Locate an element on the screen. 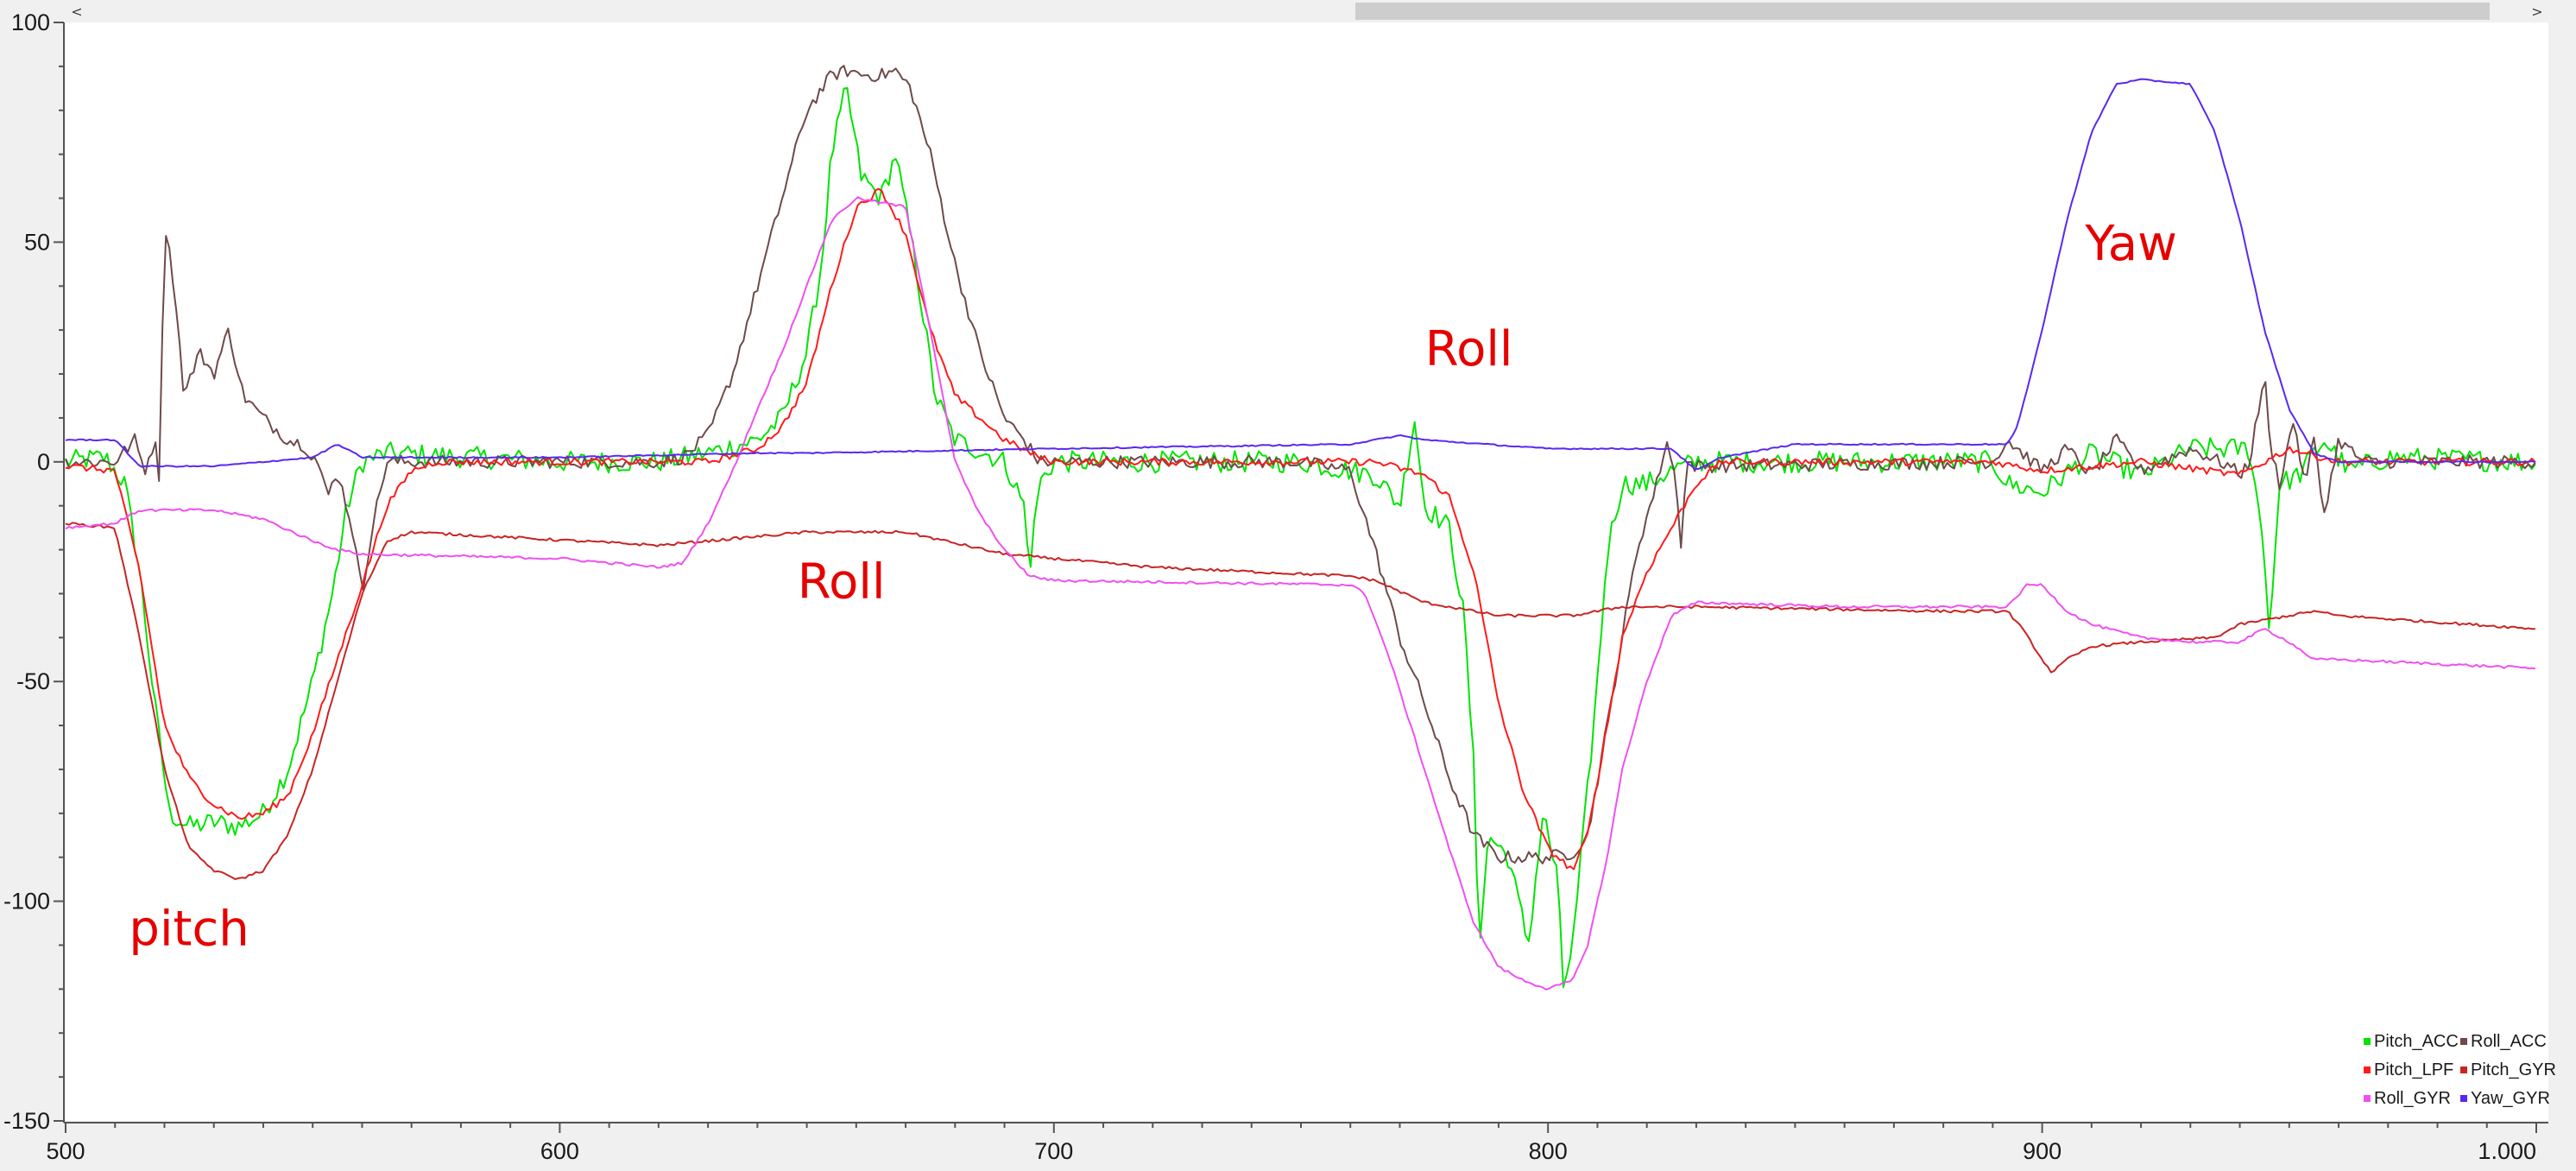 The image size is (2576, 1171). horizontal-scrollbar: < > is located at coordinates (1307, 11).